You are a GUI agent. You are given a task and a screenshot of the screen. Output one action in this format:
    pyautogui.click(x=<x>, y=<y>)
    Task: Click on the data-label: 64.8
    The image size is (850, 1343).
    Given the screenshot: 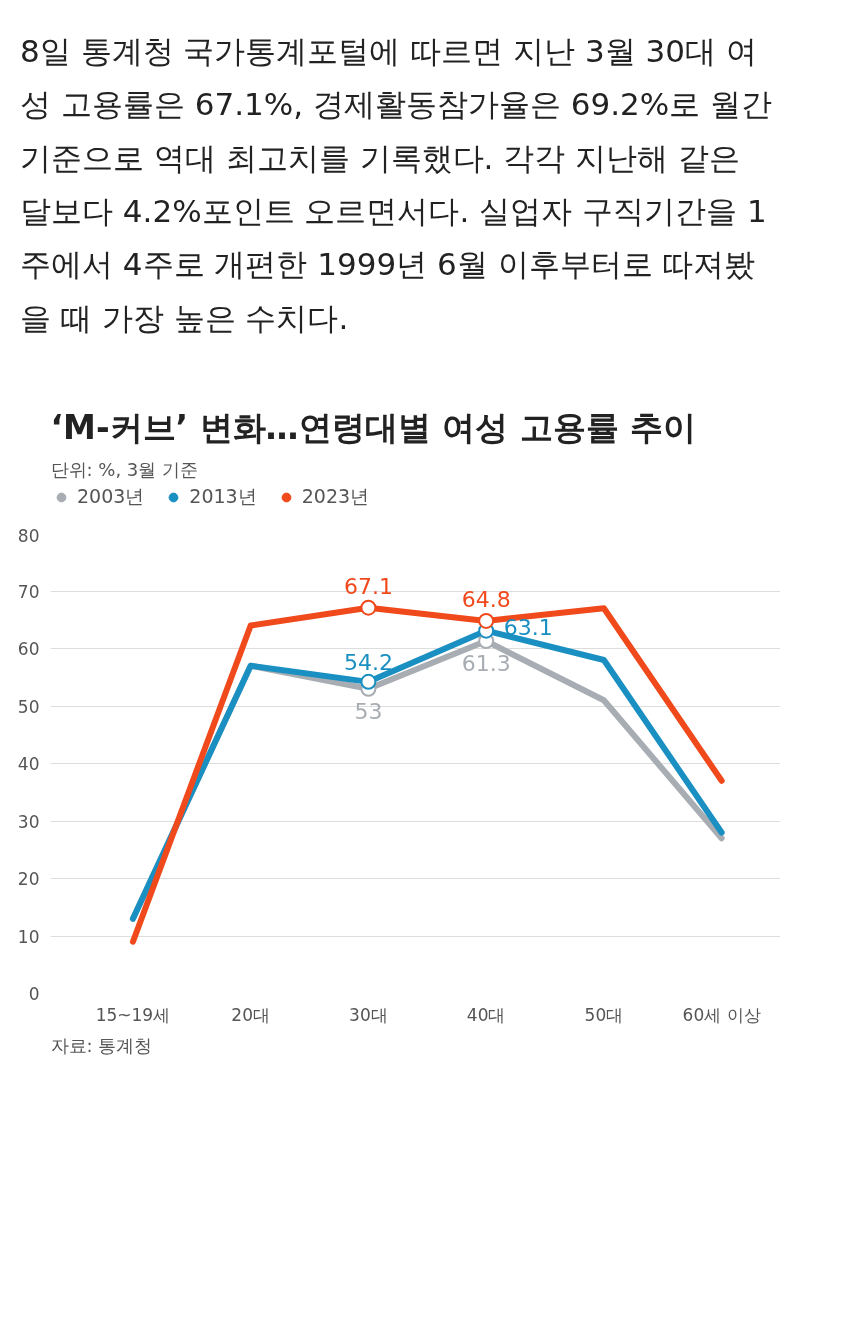 What is the action you would take?
    pyautogui.click(x=486, y=599)
    